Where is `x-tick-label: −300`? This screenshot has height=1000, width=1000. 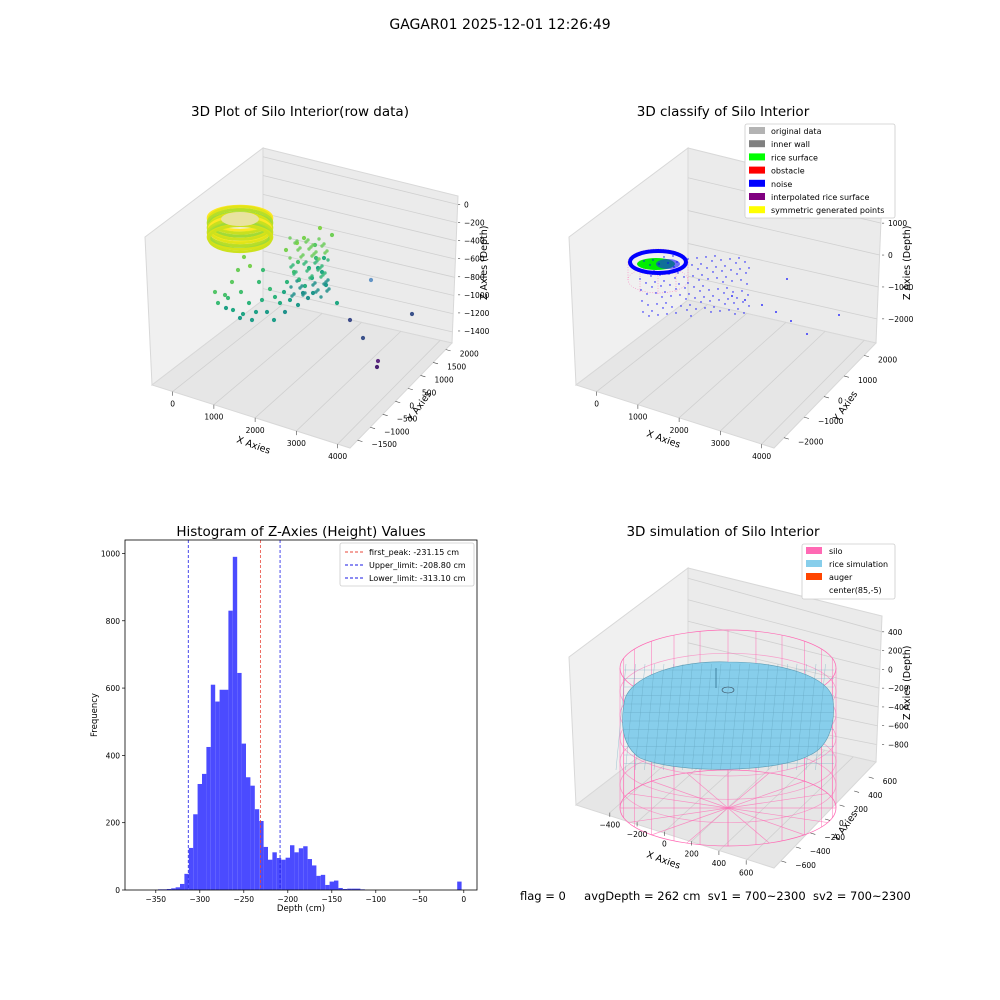 x-tick-label: −300 is located at coordinates (199, 899).